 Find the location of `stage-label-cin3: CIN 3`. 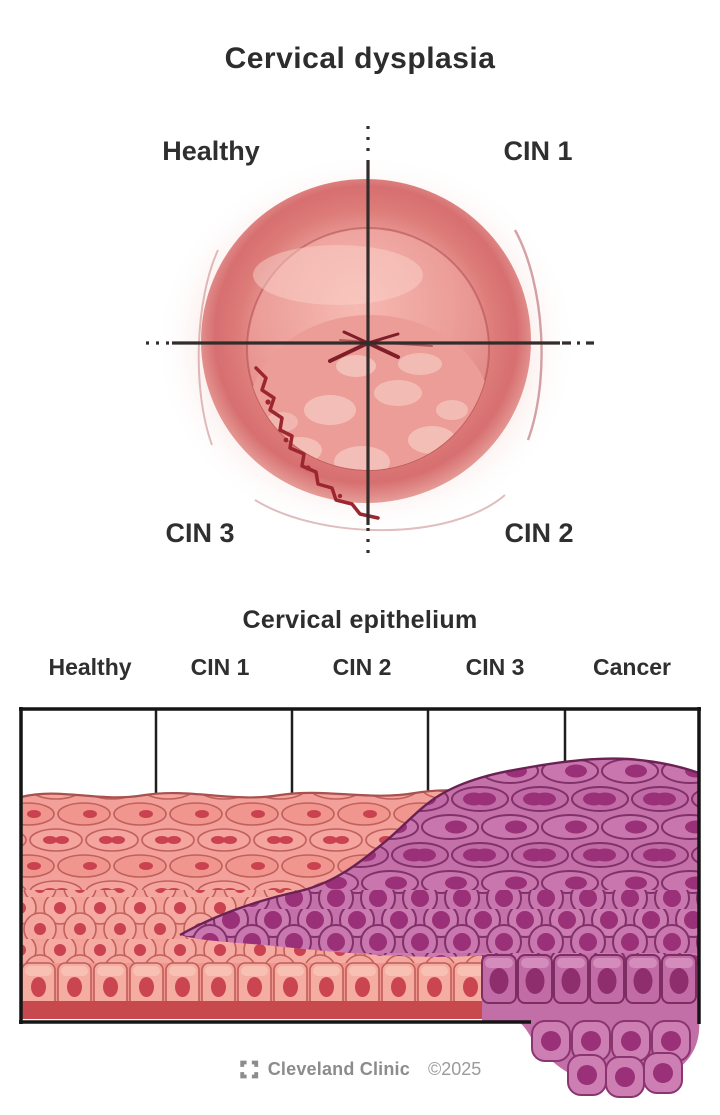

stage-label-cin3: CIN 3 is located at coordinates (495, 667).